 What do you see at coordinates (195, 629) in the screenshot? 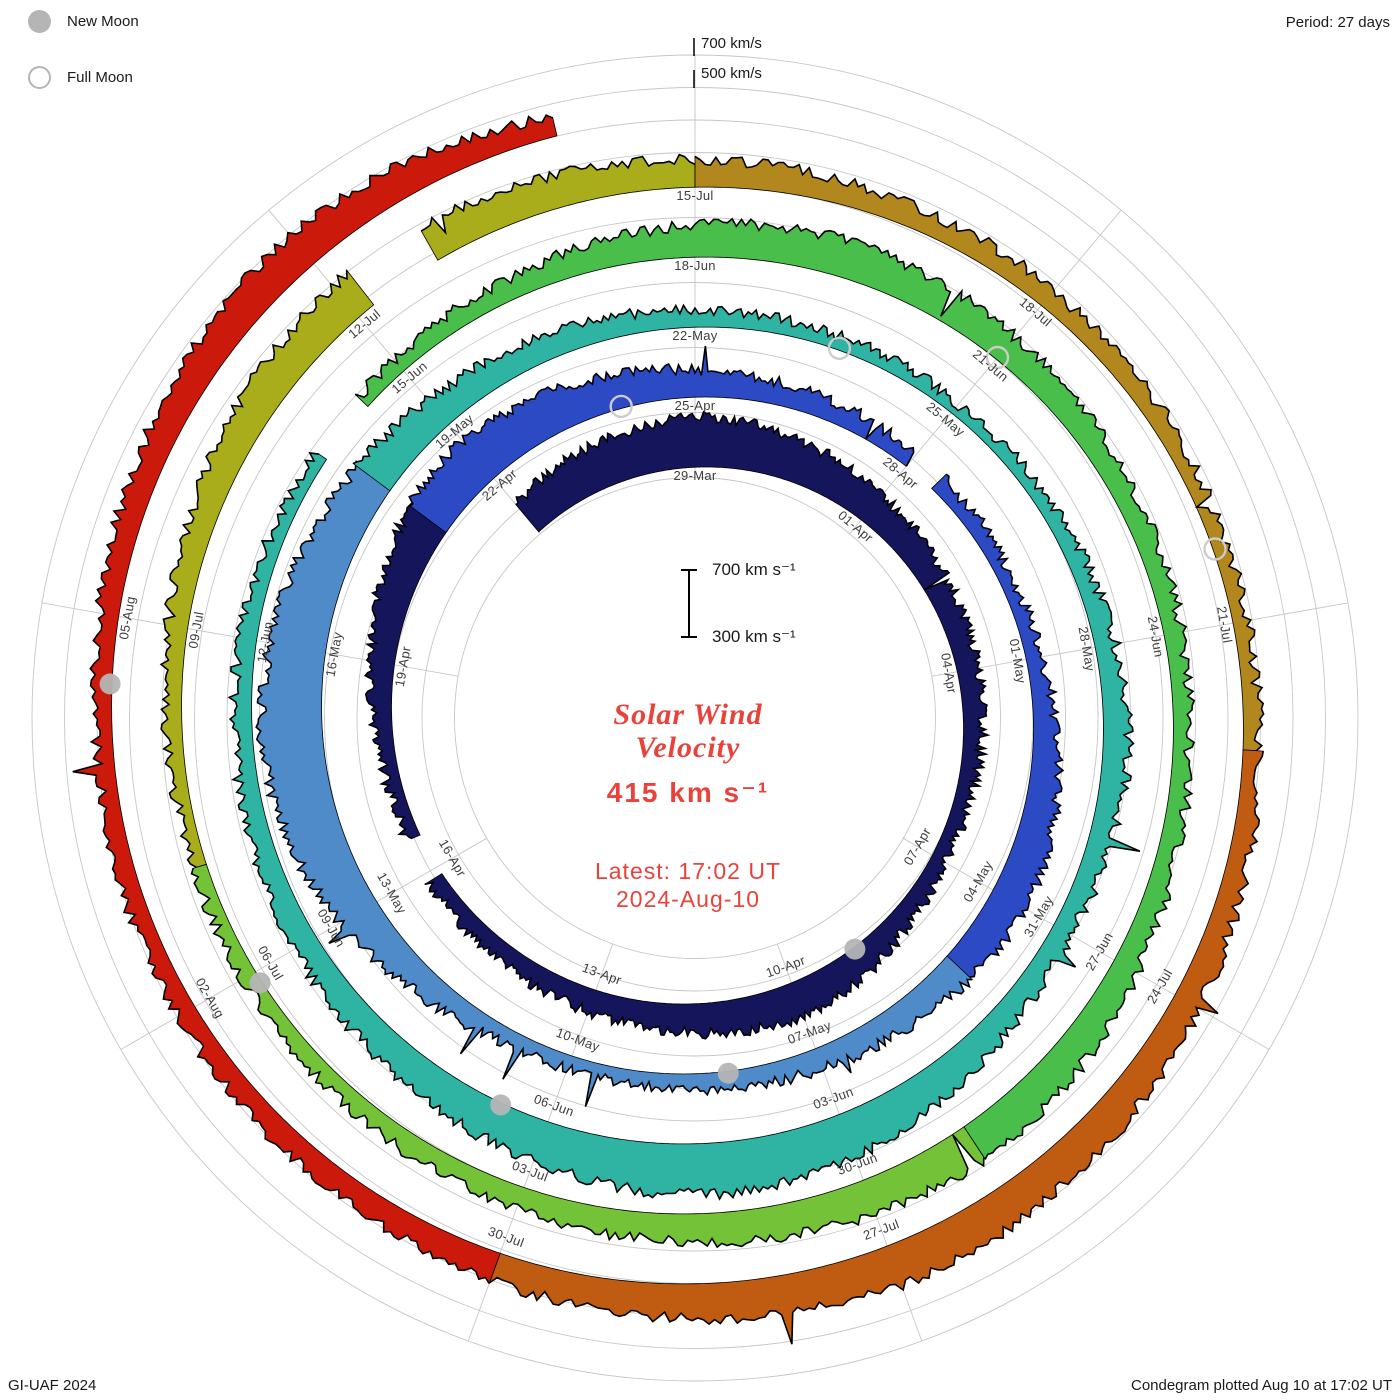
I see `date-label: 09-Jul` at bounding box center [195, 629].